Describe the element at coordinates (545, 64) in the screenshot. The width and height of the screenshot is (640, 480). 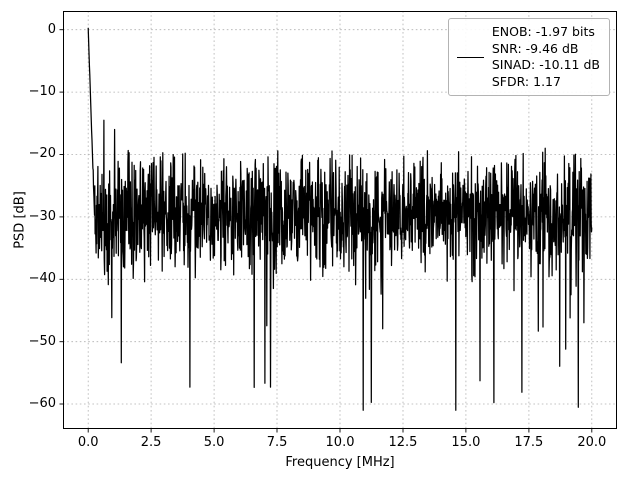
I see `legend-sinad: SINAD: -10.11 dB` at that location.